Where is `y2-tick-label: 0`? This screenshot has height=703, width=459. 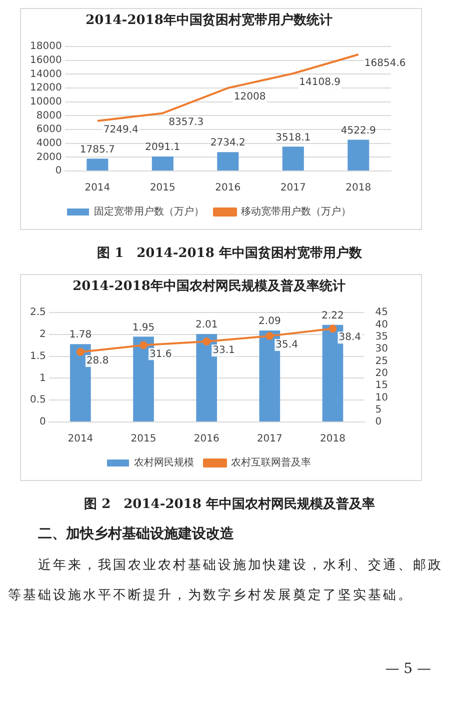 y2-tick-label: 0 is located at coordinates (378, 422).